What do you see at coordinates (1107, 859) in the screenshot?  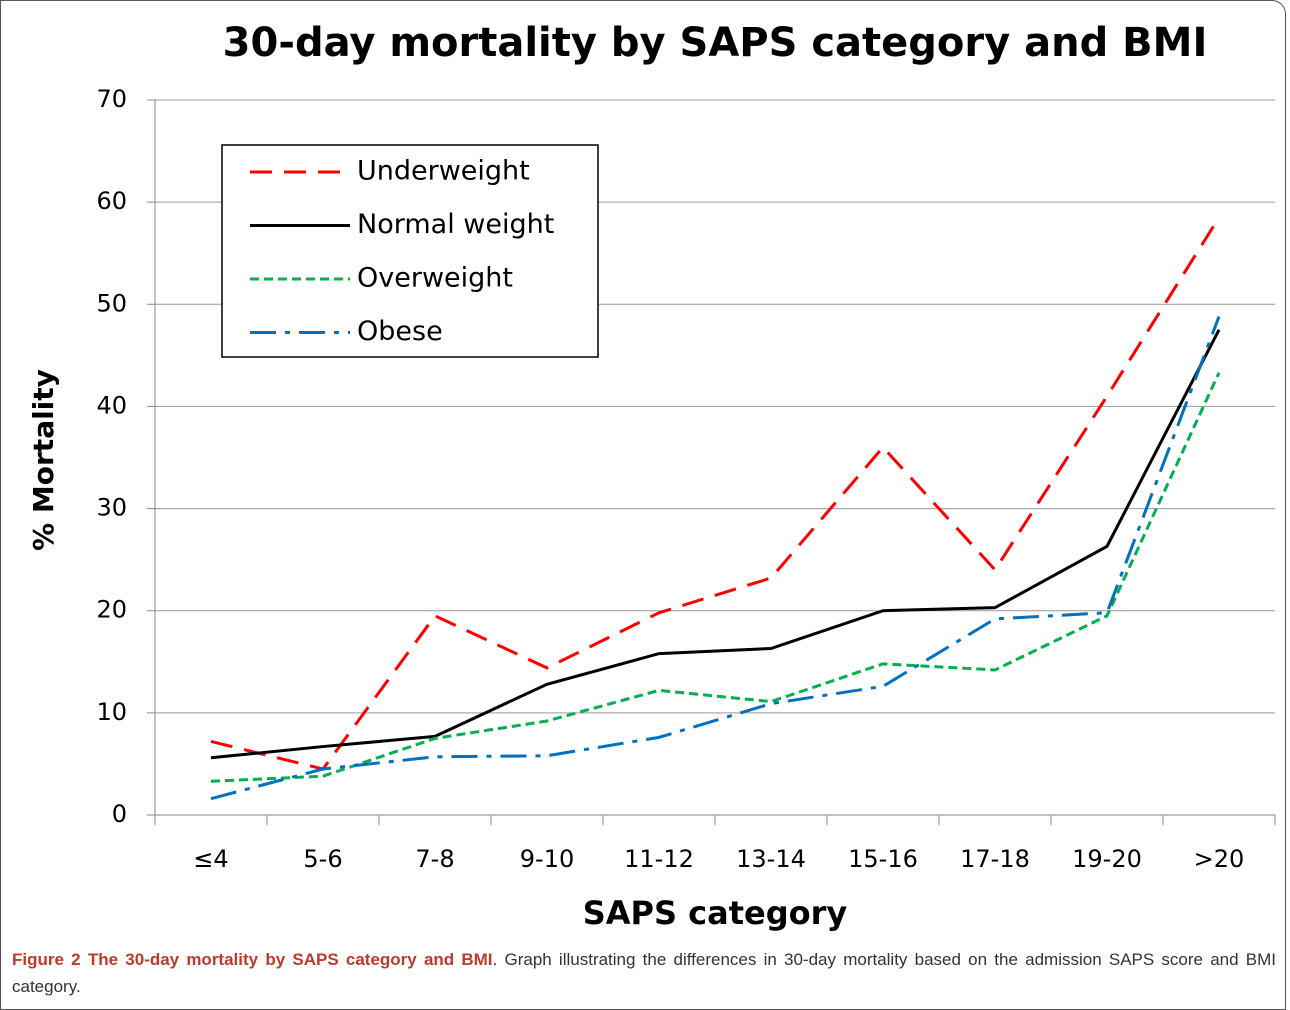 I see `x-tick-label: 19-20` at bounding box center [1107, 859].